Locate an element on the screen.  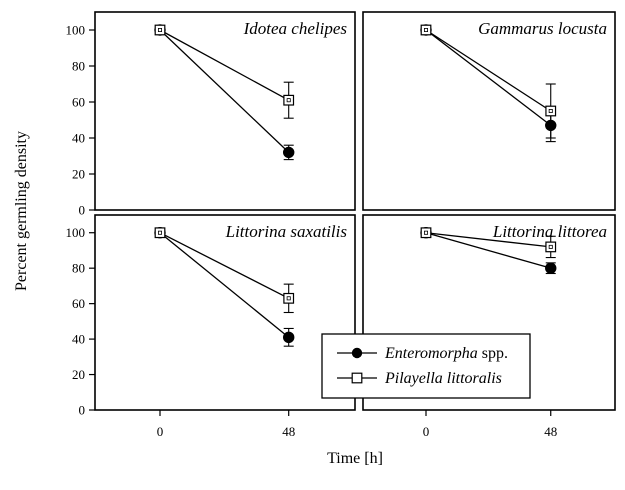
panel-title: Gammarus locusta is located at coordinates (542, 28).